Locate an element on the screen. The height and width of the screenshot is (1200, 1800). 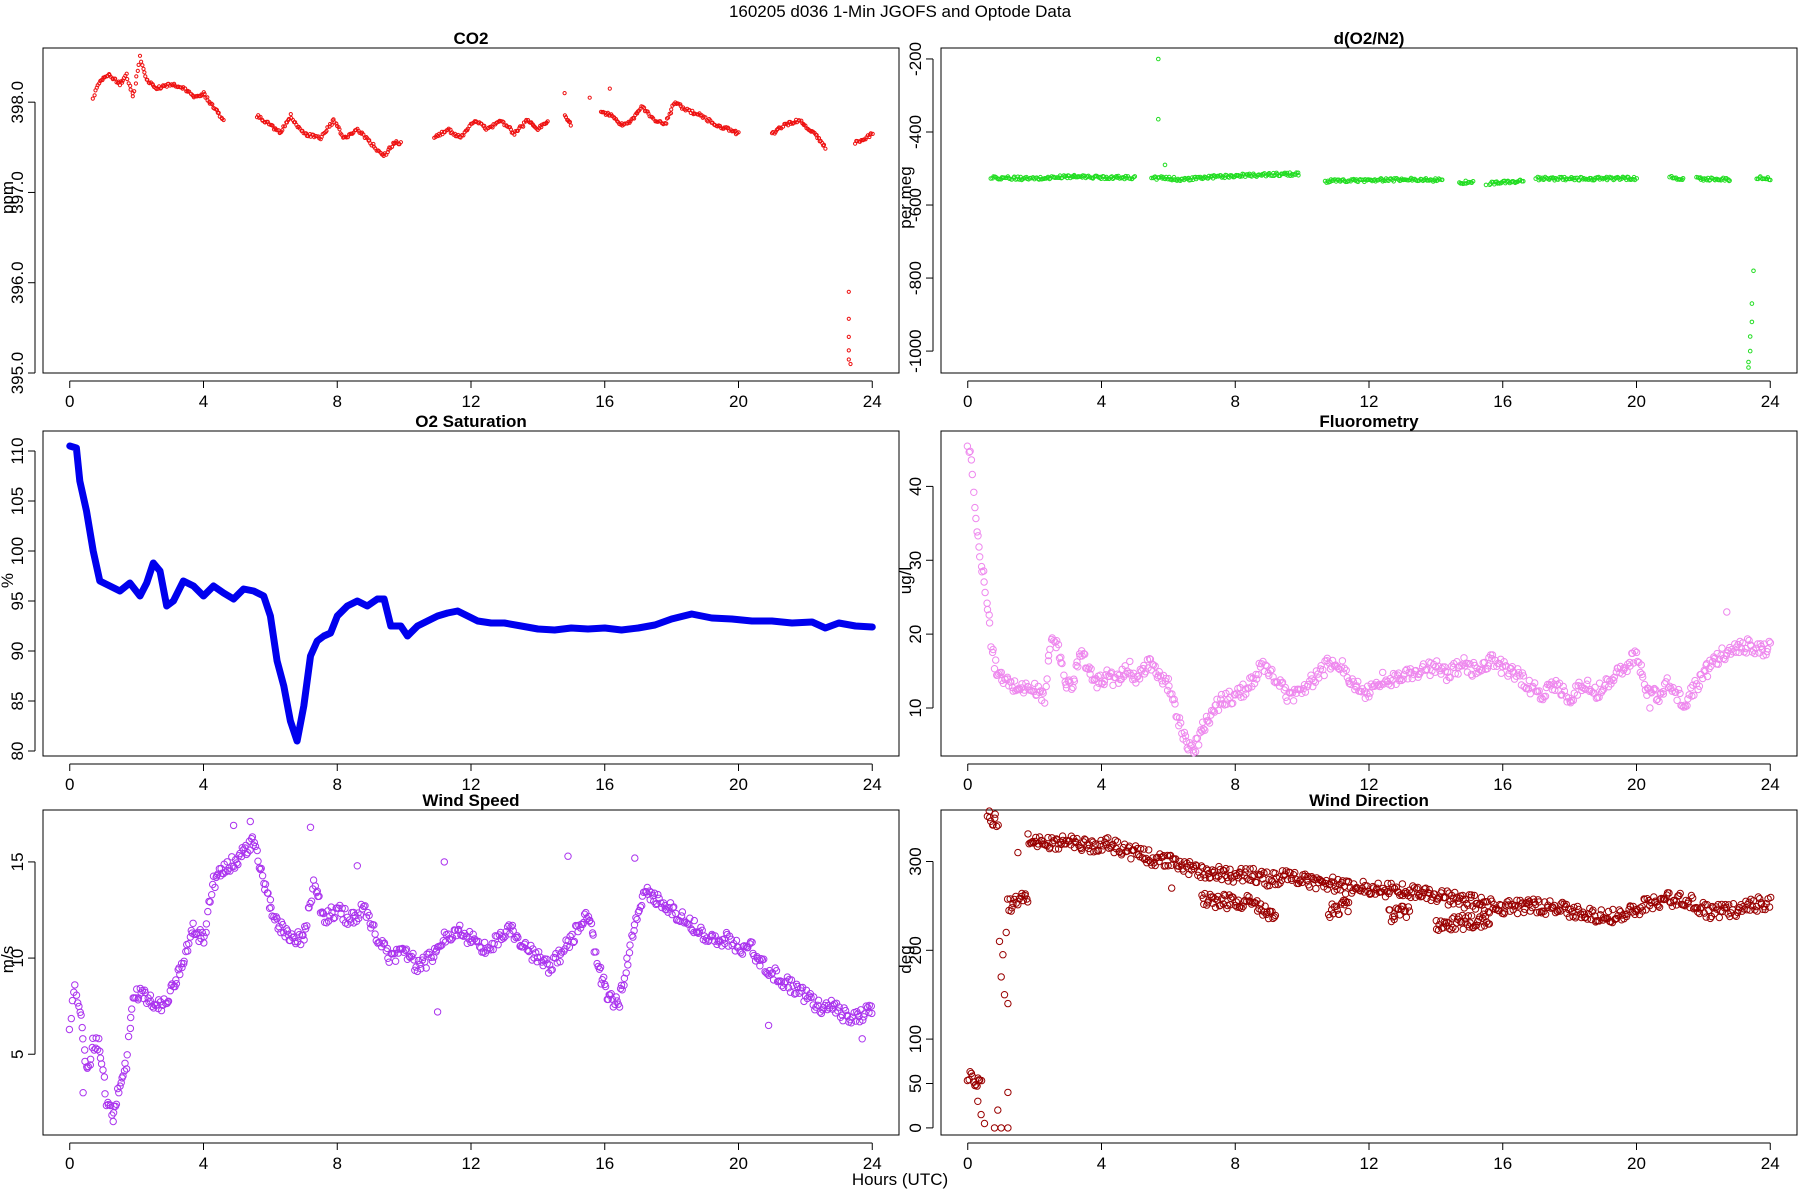
y-tick-label: -1000 is located at coordinates (915, 350).